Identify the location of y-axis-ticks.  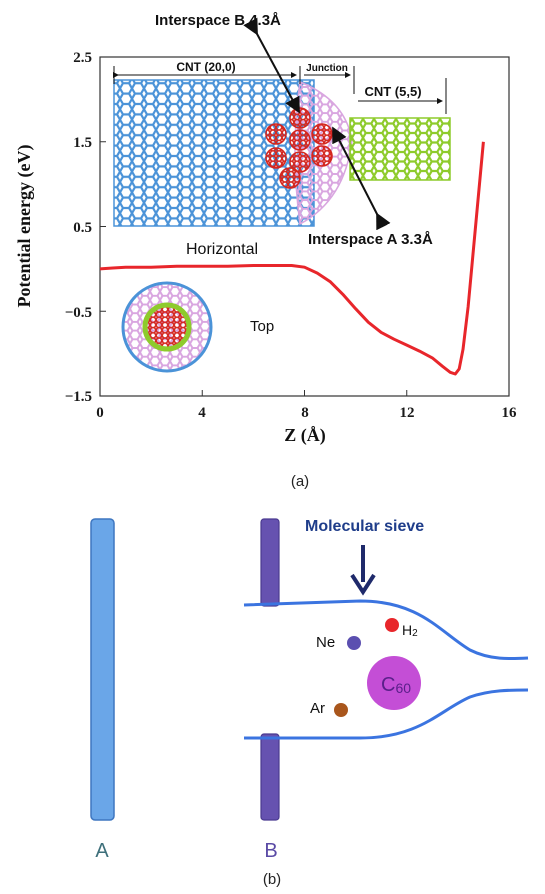
(103, 226).